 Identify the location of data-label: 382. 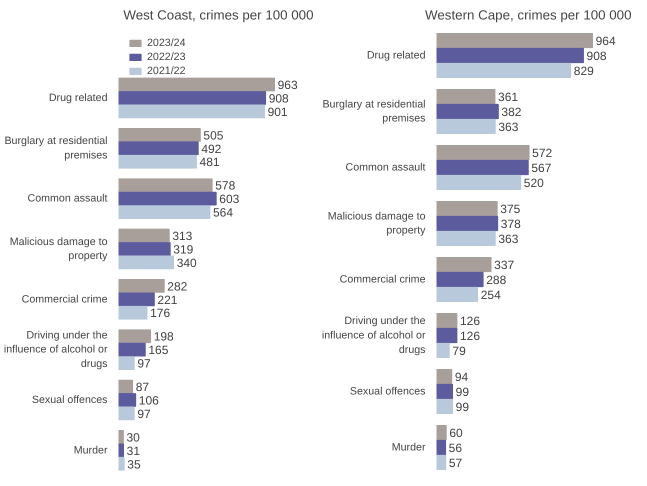
(511, 112).